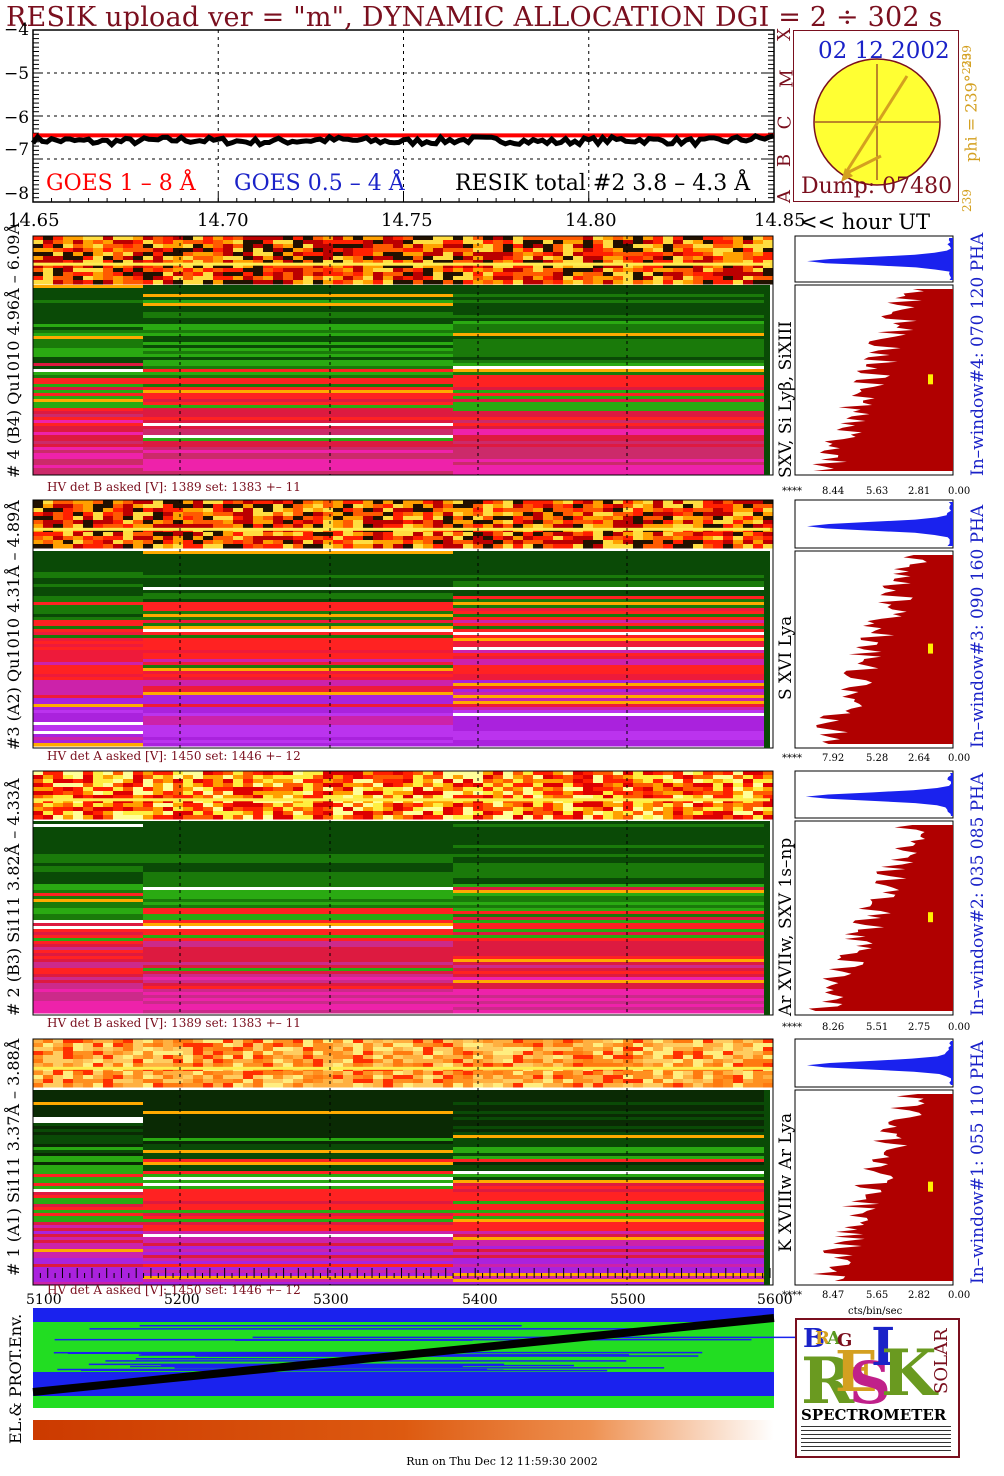 The image size is (1004, 1476). What do you see at coordinates (877, 491) in the screenshot?
I see `histogram-tick: 5.63` at bounding box center [877, 491].